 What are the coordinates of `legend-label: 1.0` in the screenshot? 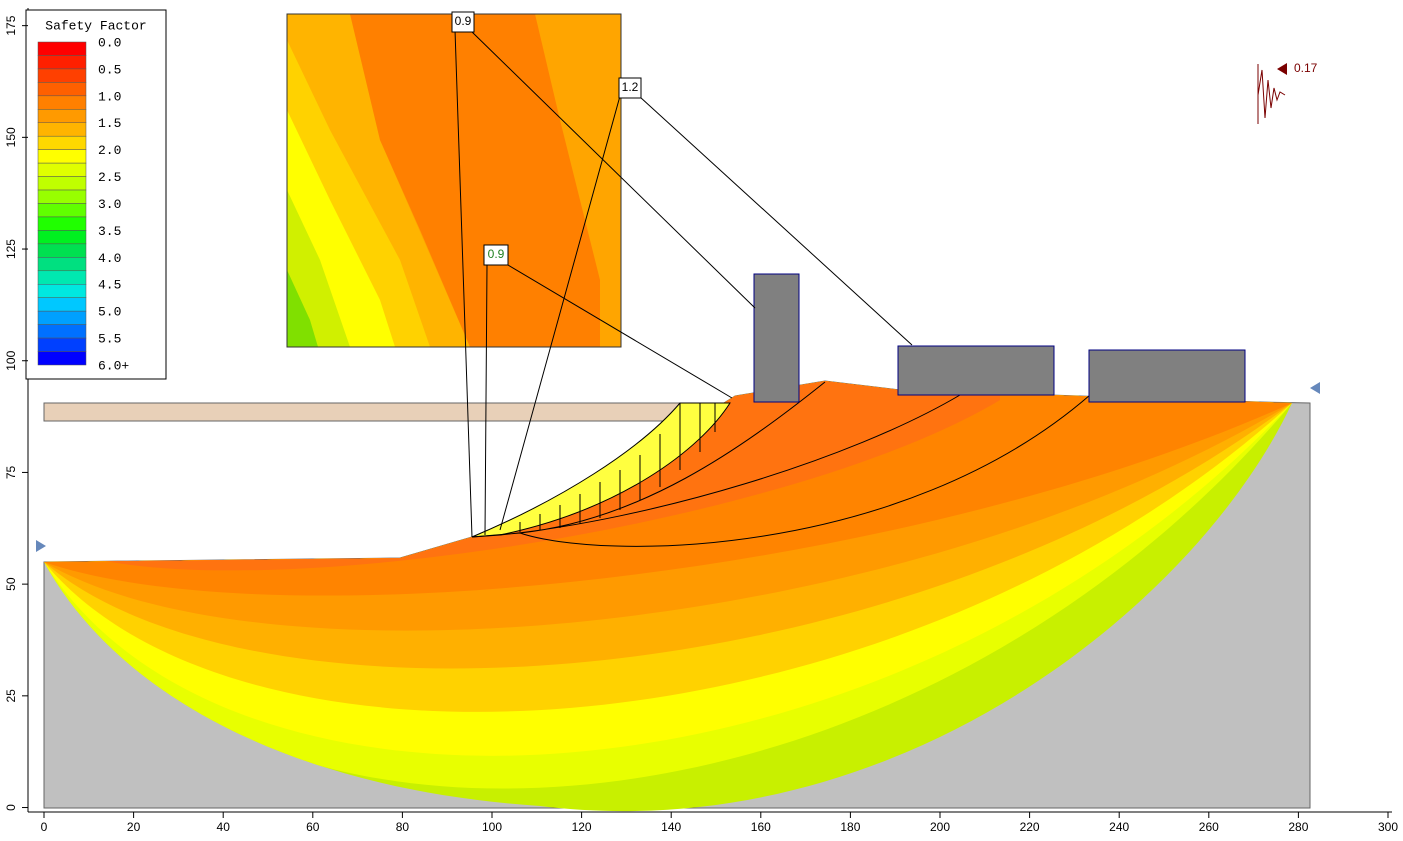 It's located at (109, 96).